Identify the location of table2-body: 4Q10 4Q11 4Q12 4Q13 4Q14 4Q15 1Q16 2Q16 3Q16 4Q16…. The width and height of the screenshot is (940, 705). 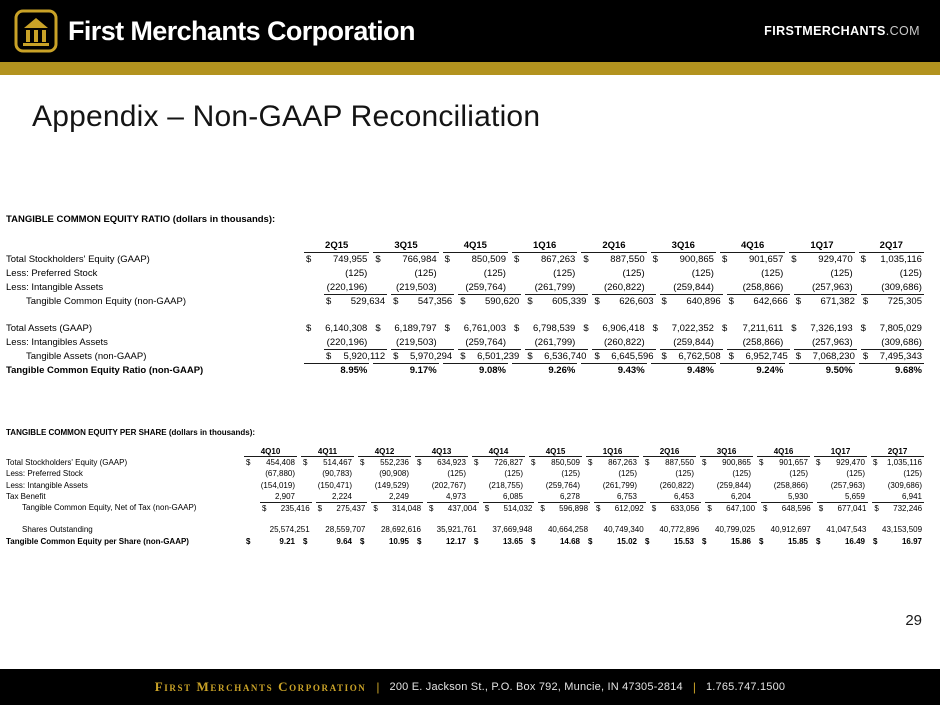
(465, 496).